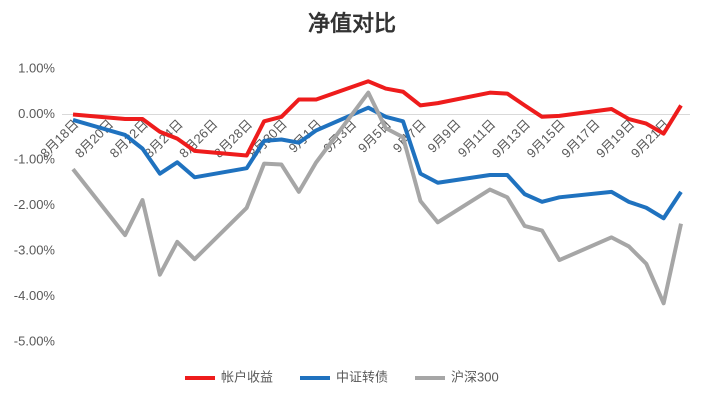 Image resolution: width=704 pixels, height=403 pixels. What do you see at coordinates (35, 158) in the screenshot?
I see `y-tick-label: -1.00%` at bounding box center [35, 158].